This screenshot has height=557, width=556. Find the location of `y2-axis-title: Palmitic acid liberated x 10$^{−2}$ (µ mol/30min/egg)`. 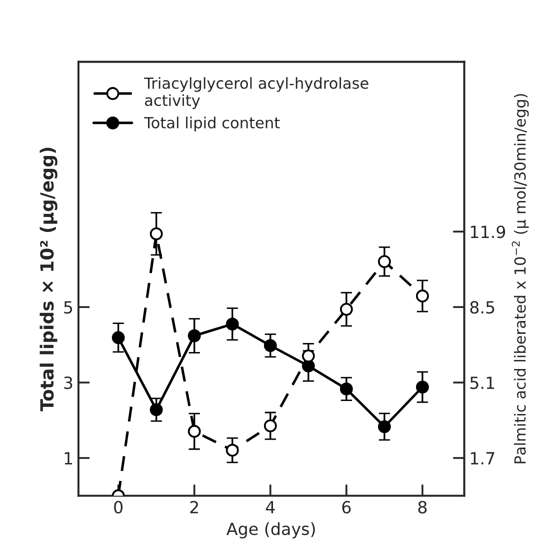

y2-axis-title: Palmitic acid liberated x 10$^{−2}$ (µ mol/30min/egg) is located at coordinates (520, 279).